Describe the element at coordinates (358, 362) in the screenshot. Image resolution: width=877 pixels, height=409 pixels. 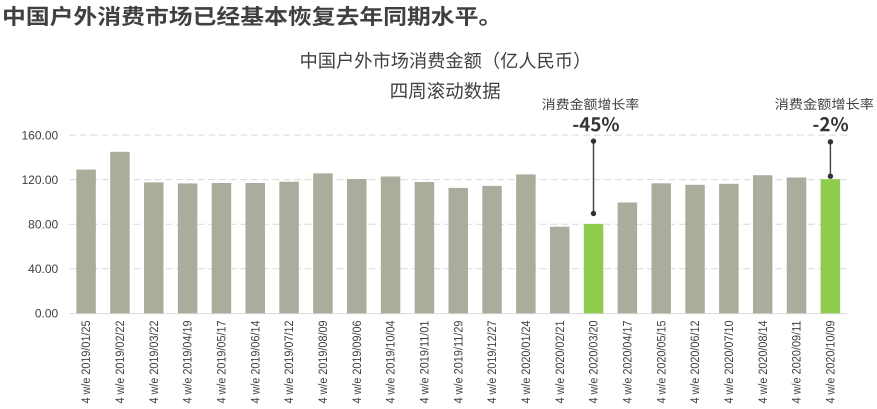
I see `svg-text: 4 w/e 2019/09/06` at that location.